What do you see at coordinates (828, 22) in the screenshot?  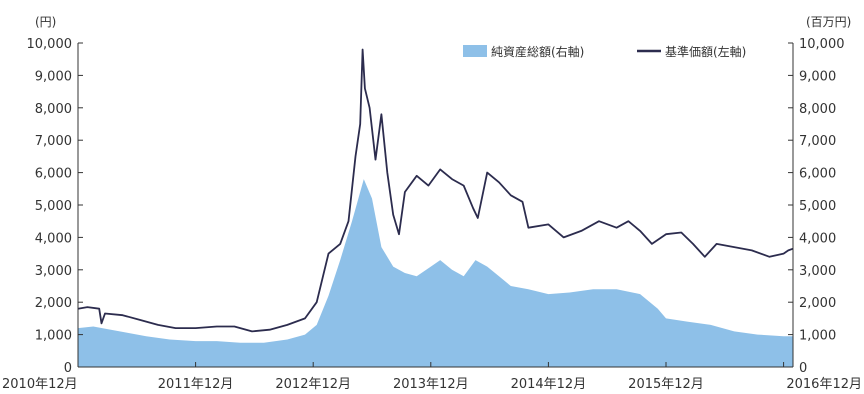 I see `right-axis-unit: (百万円)` at bounding box center [828, 22].